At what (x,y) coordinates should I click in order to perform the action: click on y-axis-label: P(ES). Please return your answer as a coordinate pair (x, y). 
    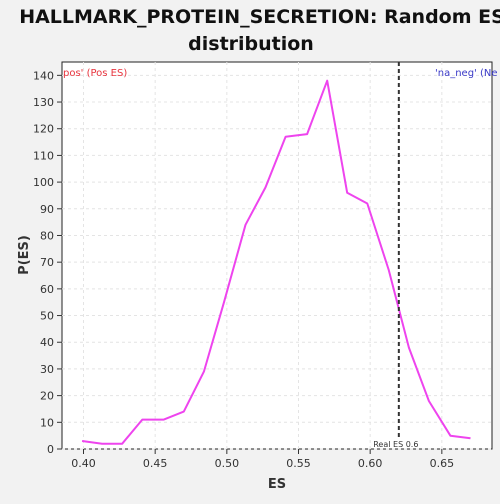
    Looking at the image, I should click on (24, 255).